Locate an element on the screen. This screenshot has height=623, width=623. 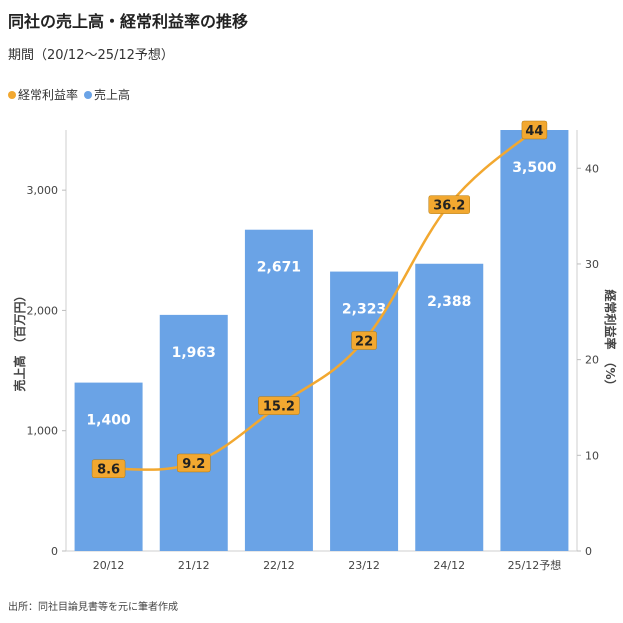
right-tick-label: 40 is located at coordinates (592, 168).